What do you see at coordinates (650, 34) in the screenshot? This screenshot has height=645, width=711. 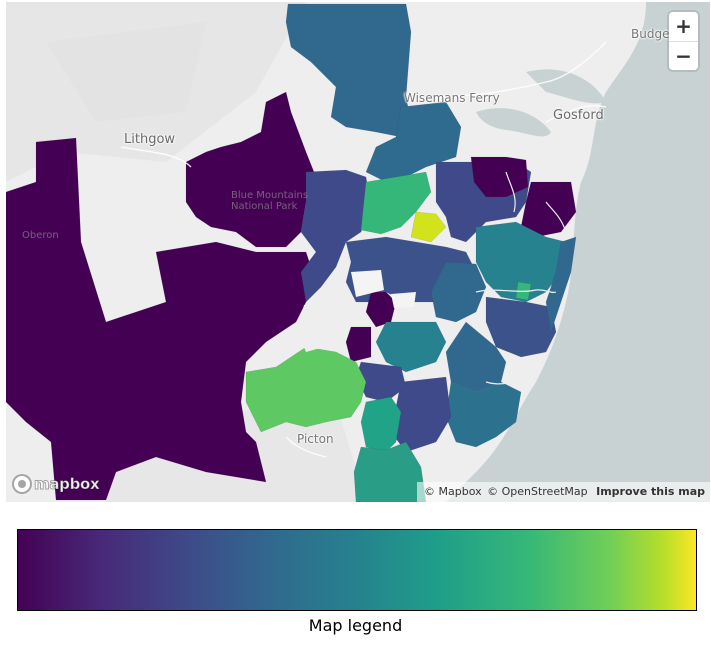 I see `place-label-budgewoi: Budge` at bounding box center [650, 34].